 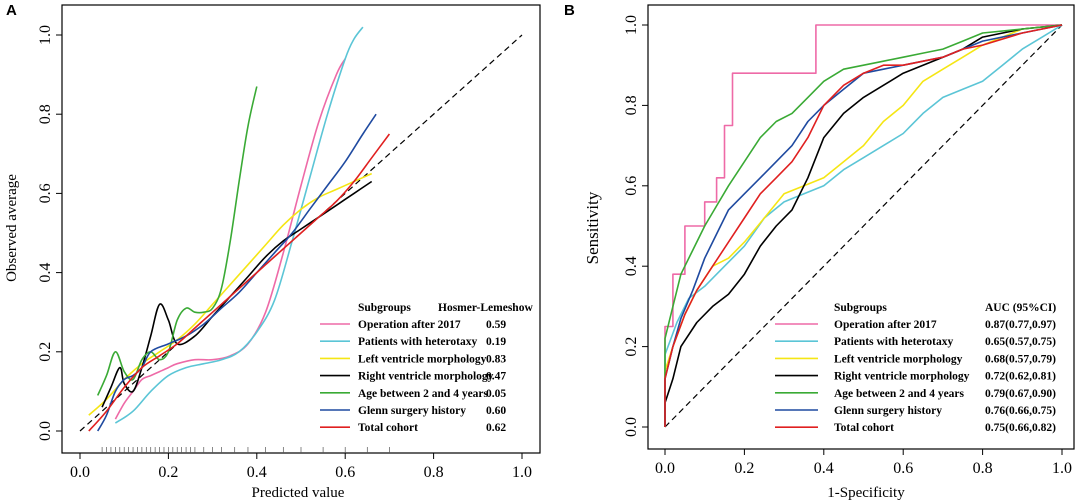 I want to click on y-tick-label-a: 0.0, so click(x=45, y=431).